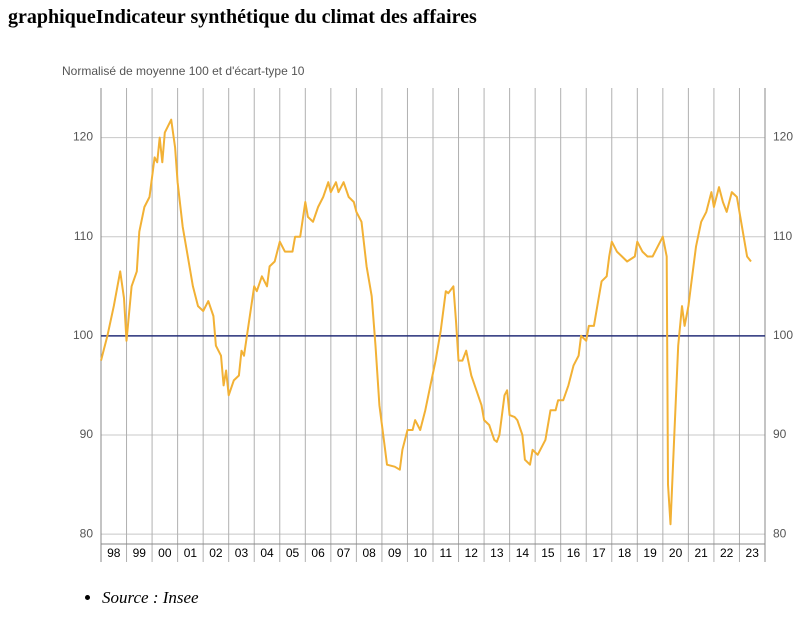  I want to click on x-tick-label: 18, so click(625, 553).